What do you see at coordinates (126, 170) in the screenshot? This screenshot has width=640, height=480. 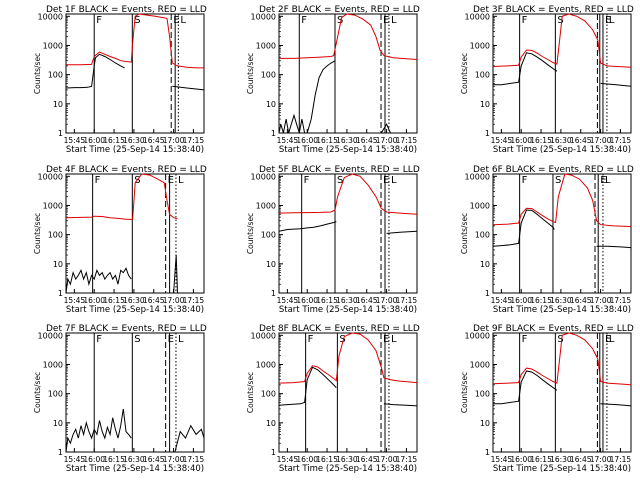 I see `panel-title: Det 4F BLACK = Events, RED = LLD` at bounding box center [126, 170].